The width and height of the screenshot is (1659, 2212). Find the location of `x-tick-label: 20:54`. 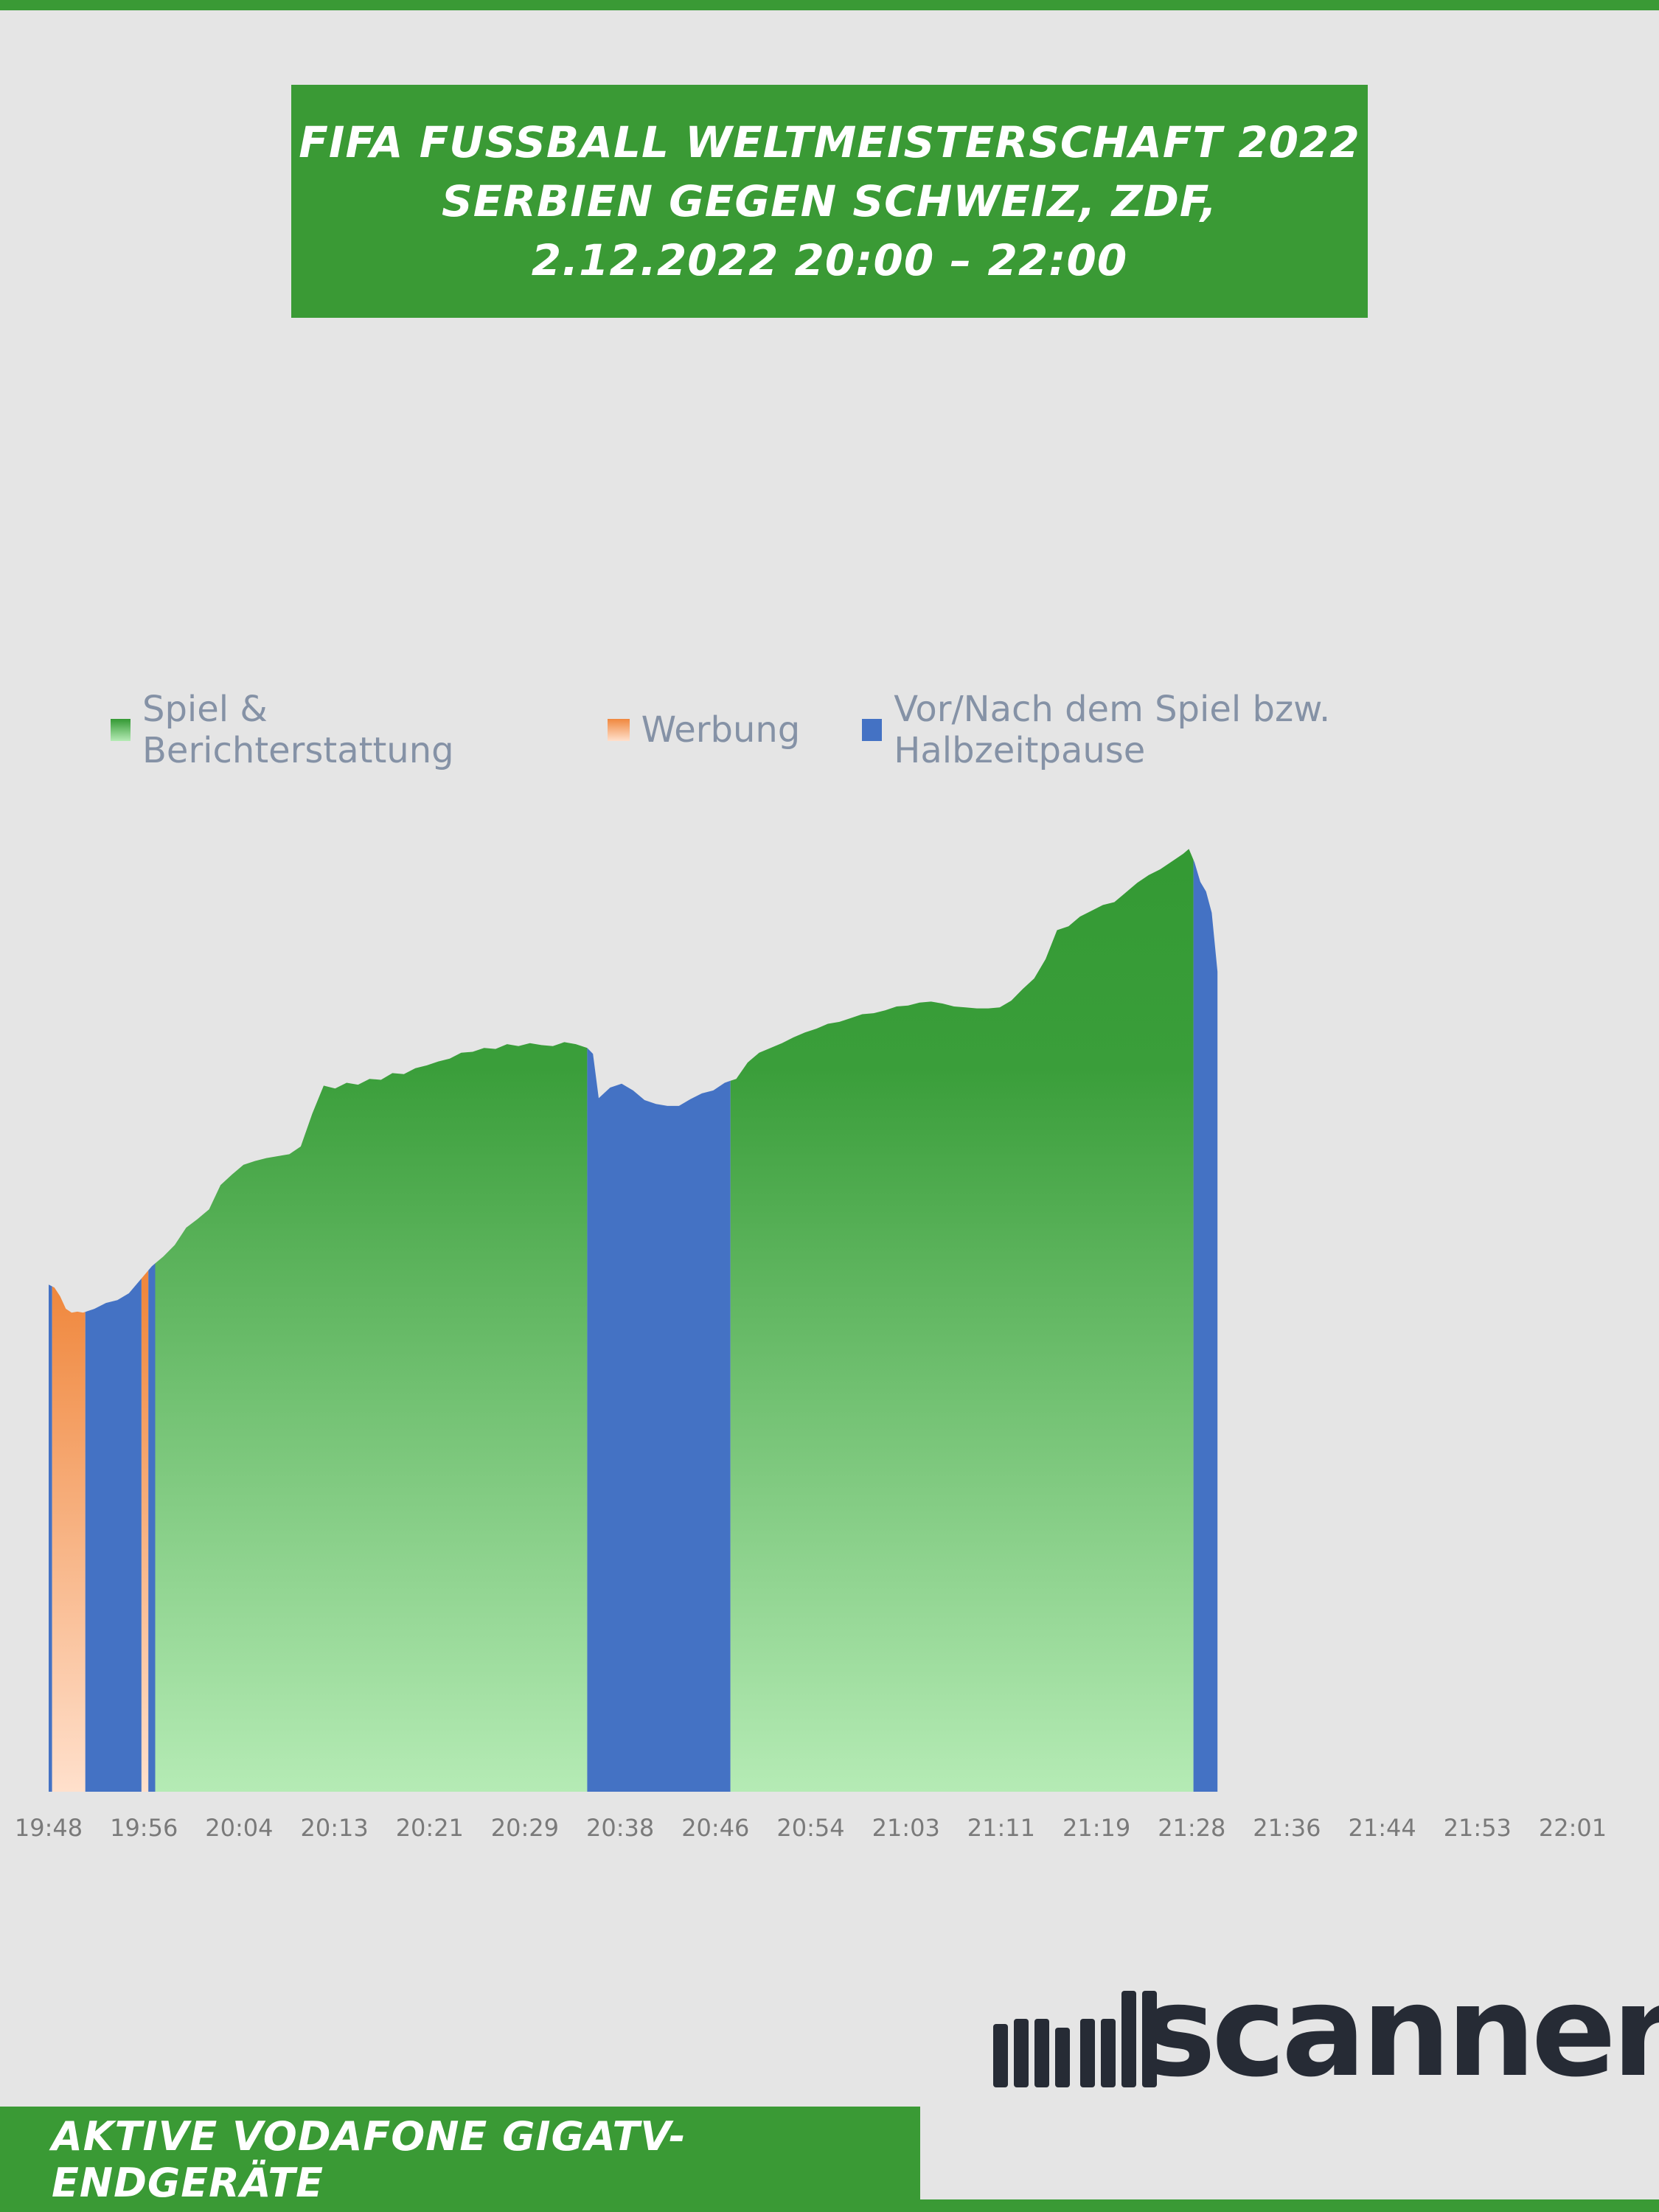

x-tick-label: 20:54 is located at coordinates (810, 1828).